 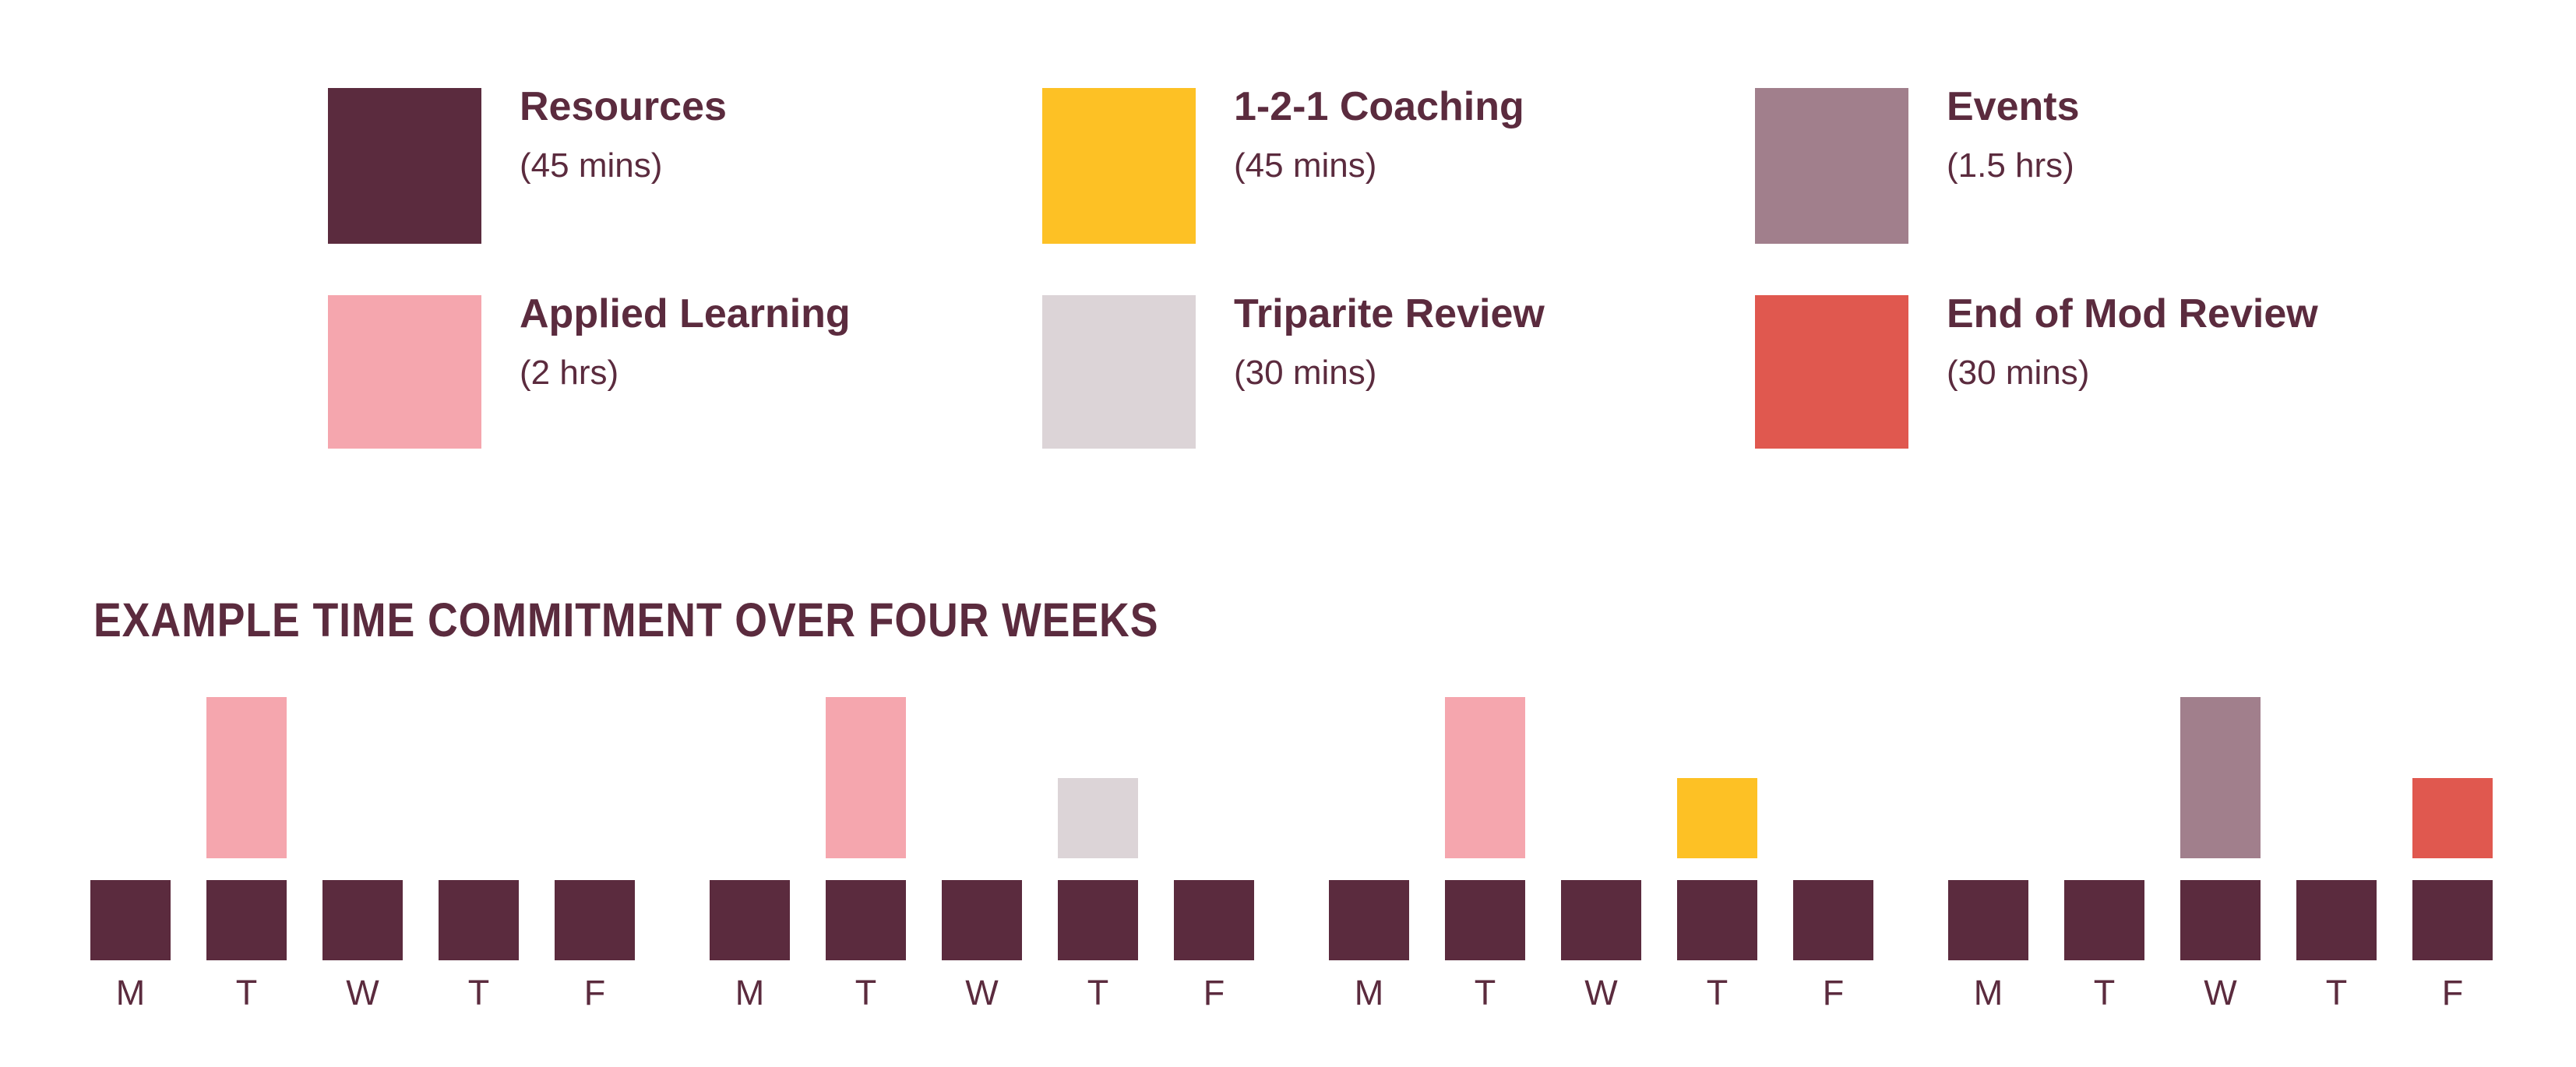 What do you see at coordinates (404, 166) in the screenshot?
I see `resources-swatch` at bounding box center [404, 166].